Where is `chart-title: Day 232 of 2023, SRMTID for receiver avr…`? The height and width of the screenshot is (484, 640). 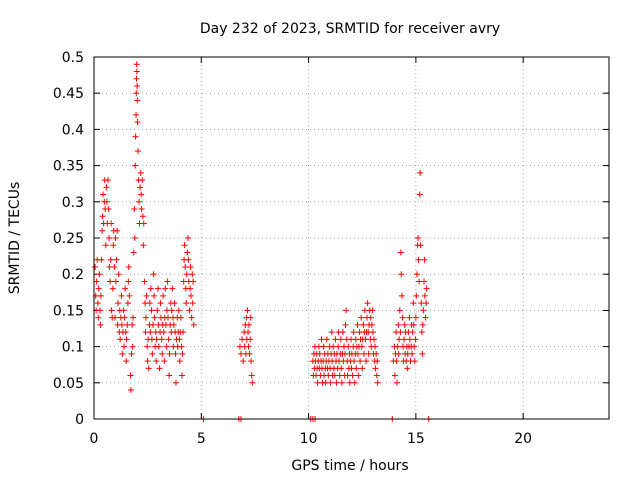
chart-title: Day 232 of 2023, SRMTID for receiver avr… is located at coordinates (350, 29).